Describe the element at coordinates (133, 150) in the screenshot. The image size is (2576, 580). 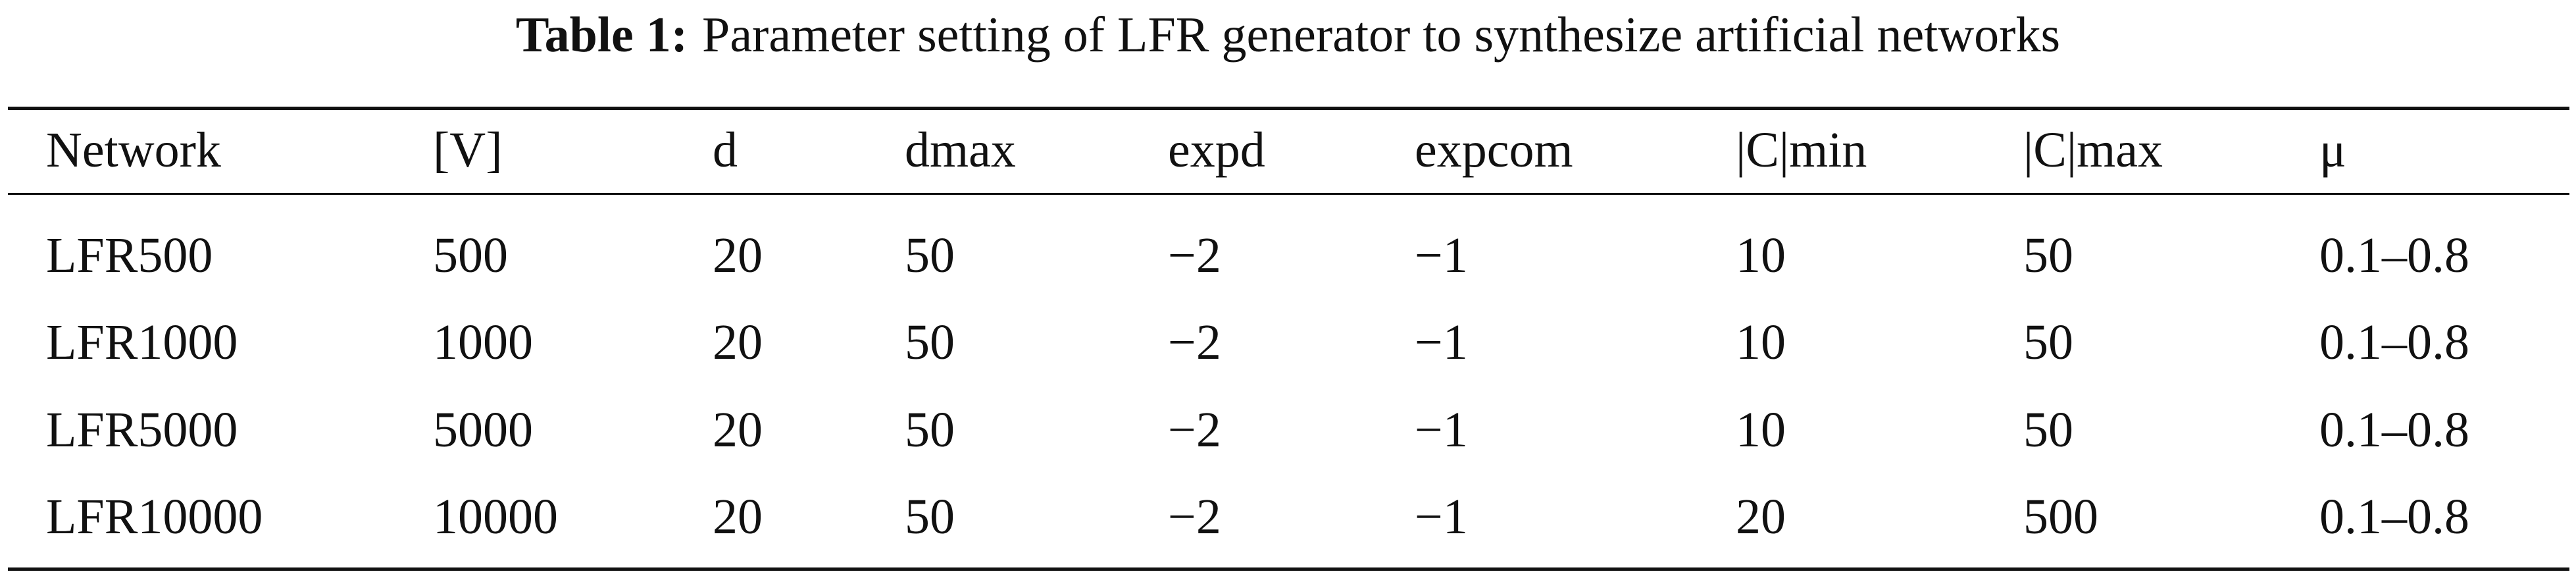
I see `header-cell: Network` at that location.